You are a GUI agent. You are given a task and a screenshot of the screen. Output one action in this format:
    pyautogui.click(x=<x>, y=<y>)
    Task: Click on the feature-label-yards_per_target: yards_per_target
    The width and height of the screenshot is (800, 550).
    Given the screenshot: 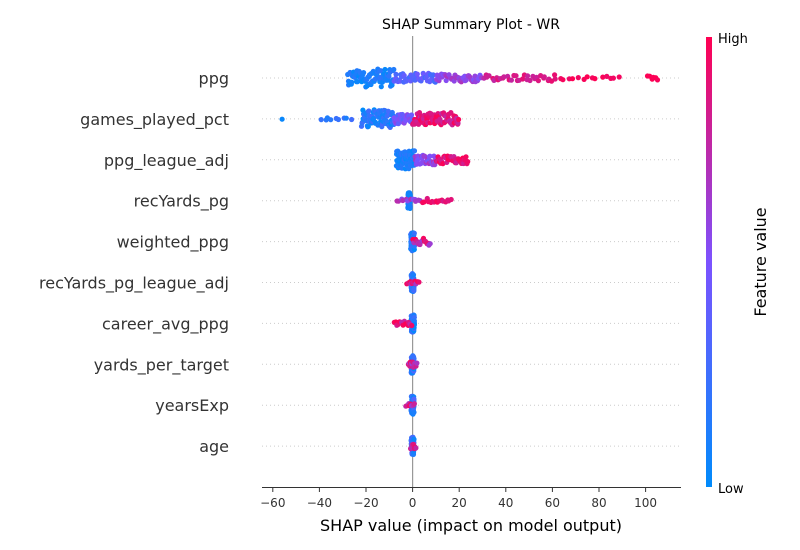 What is the action you would take?
    pyautogui.click(x=161, y=365)
    